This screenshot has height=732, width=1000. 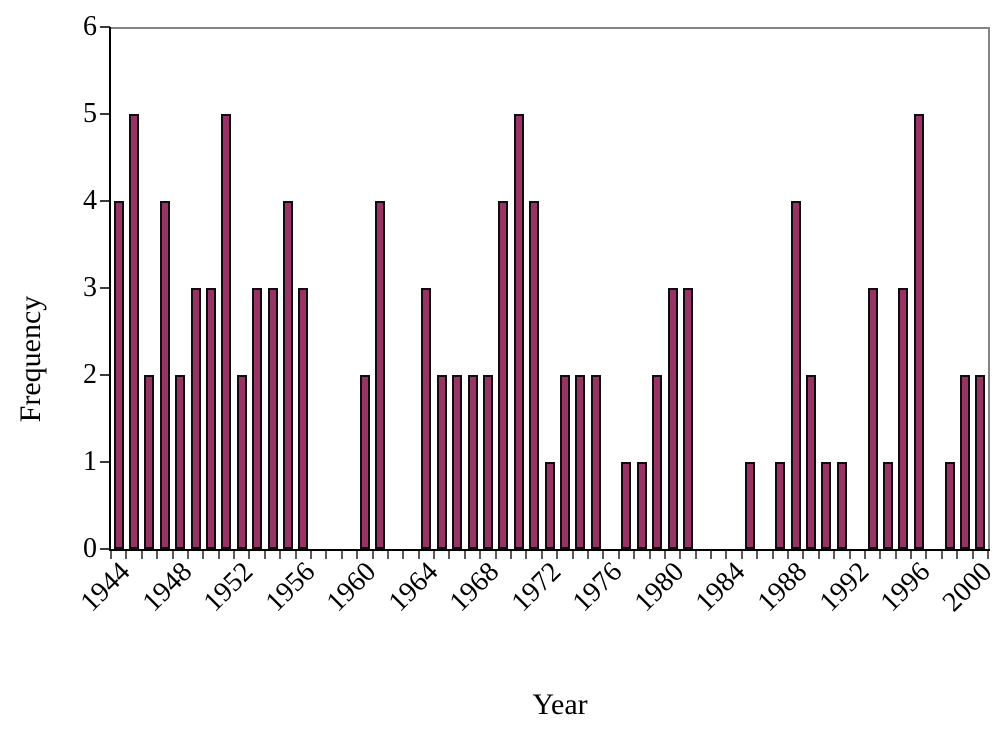 What do you see at coordinates (90, 26) in the screenshot?
I see `y-tick-label: 6` at bounding box center [90, 26].